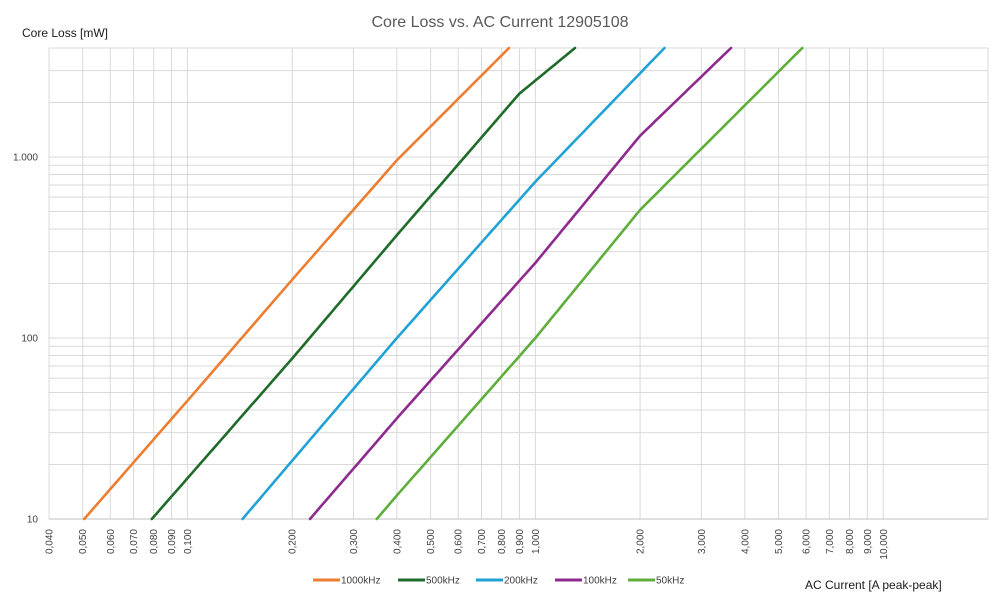 This screenshot has width=1001, height=600. I want to click on x-tick-label: 7,000, so click(830, 541).